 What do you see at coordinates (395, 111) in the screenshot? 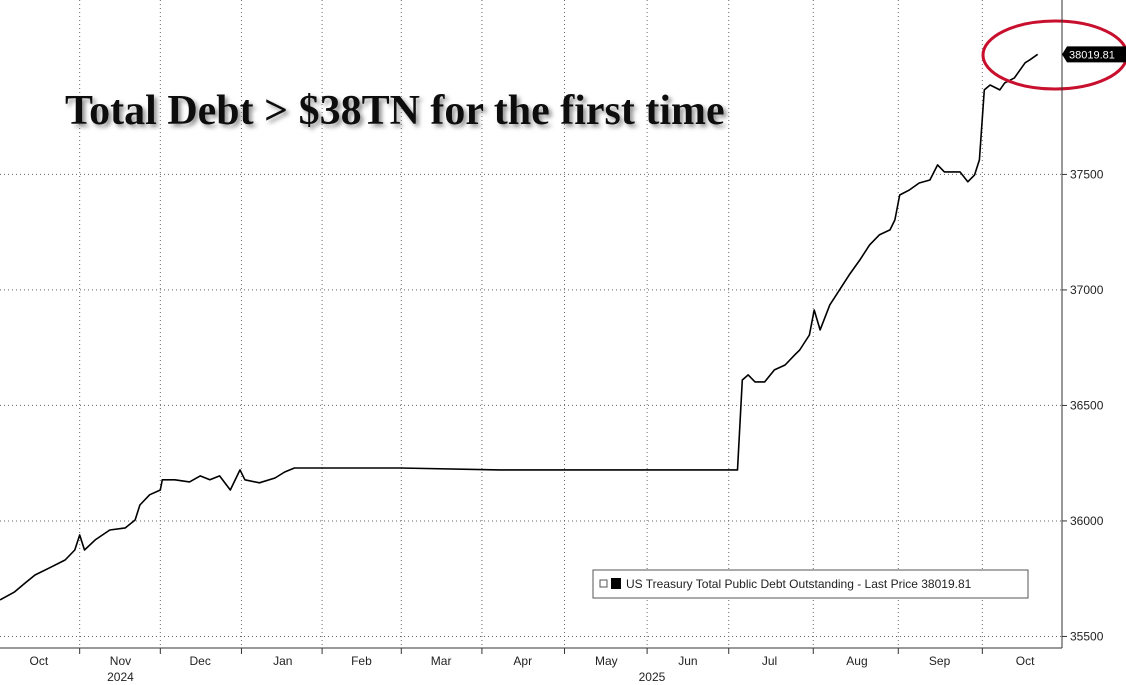
I see `chart-title: Total Debt > $38TN for the first time` at bounding box center [395, 111].